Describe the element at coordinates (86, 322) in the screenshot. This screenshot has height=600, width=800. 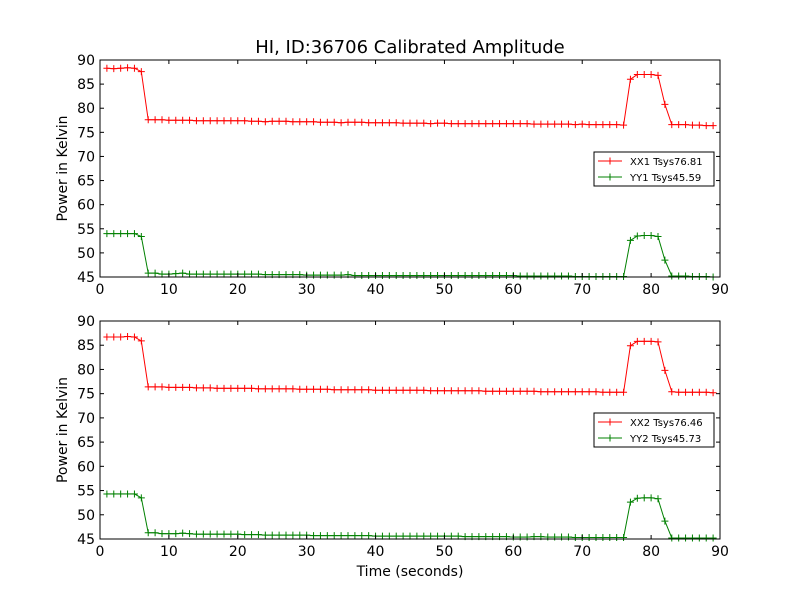
I see `y-tick-label: 90` at that location.